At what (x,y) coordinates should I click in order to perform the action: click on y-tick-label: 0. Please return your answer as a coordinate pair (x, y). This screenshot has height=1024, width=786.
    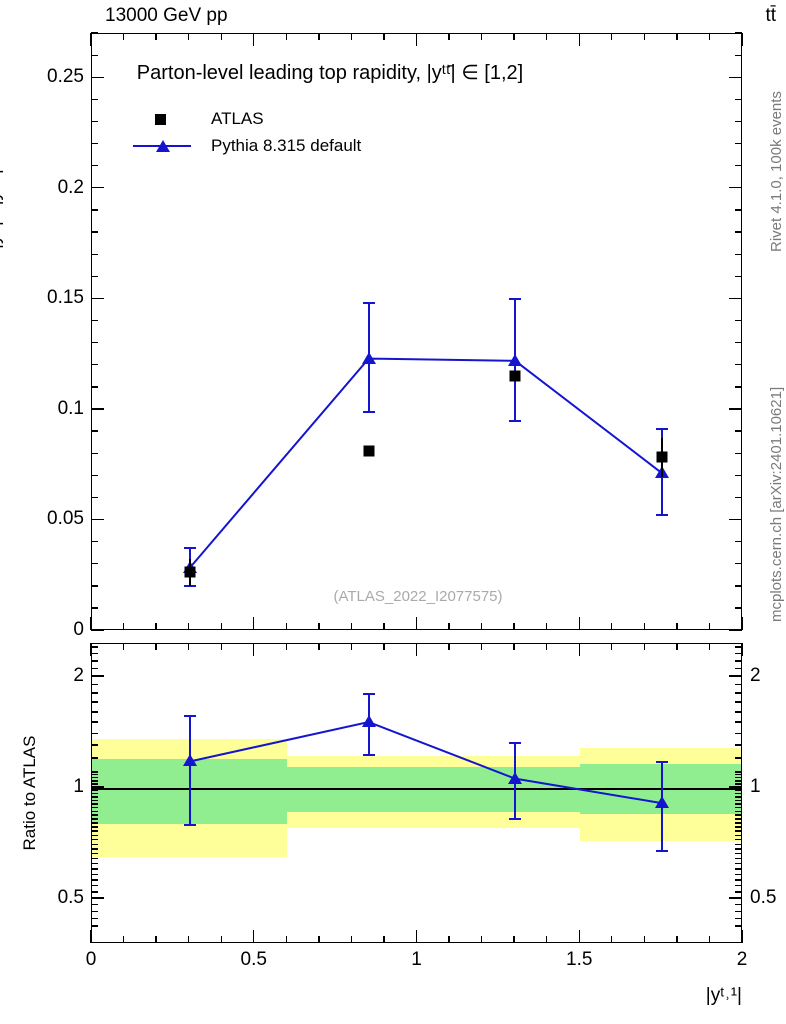
    Looking at the image, I should click on (78, 629).